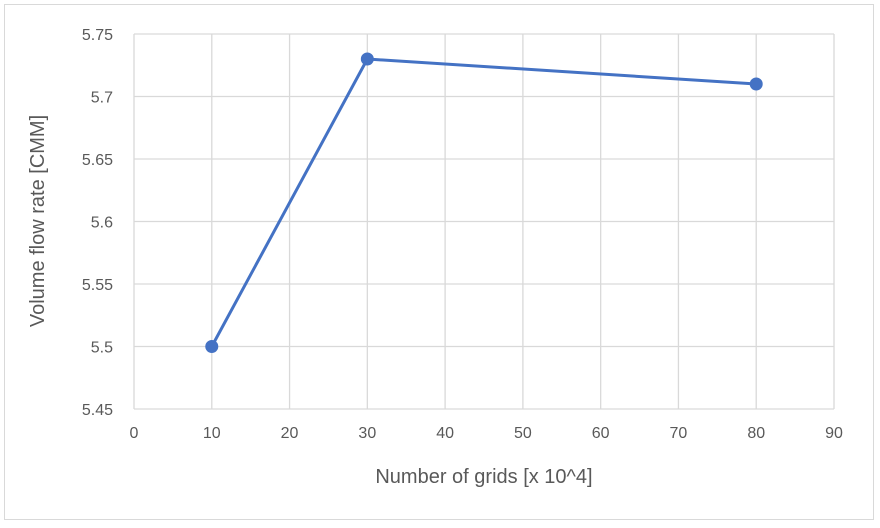 Image resolution: width=880 pixels, height=528 pixels. Describe the element at coordinates (38, 221) in the screenshot. I see `y-axis-title: Volume flow rate [CMM]` at that location.